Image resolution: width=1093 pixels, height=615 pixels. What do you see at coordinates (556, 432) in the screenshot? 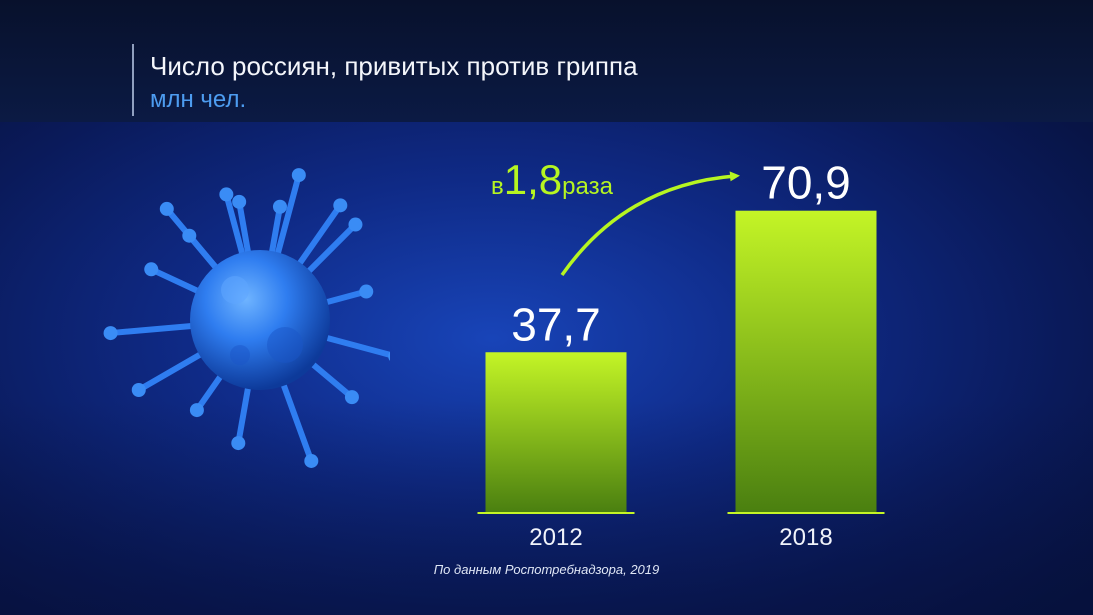
I see `bar-2012` at bounding box center [556, 432].